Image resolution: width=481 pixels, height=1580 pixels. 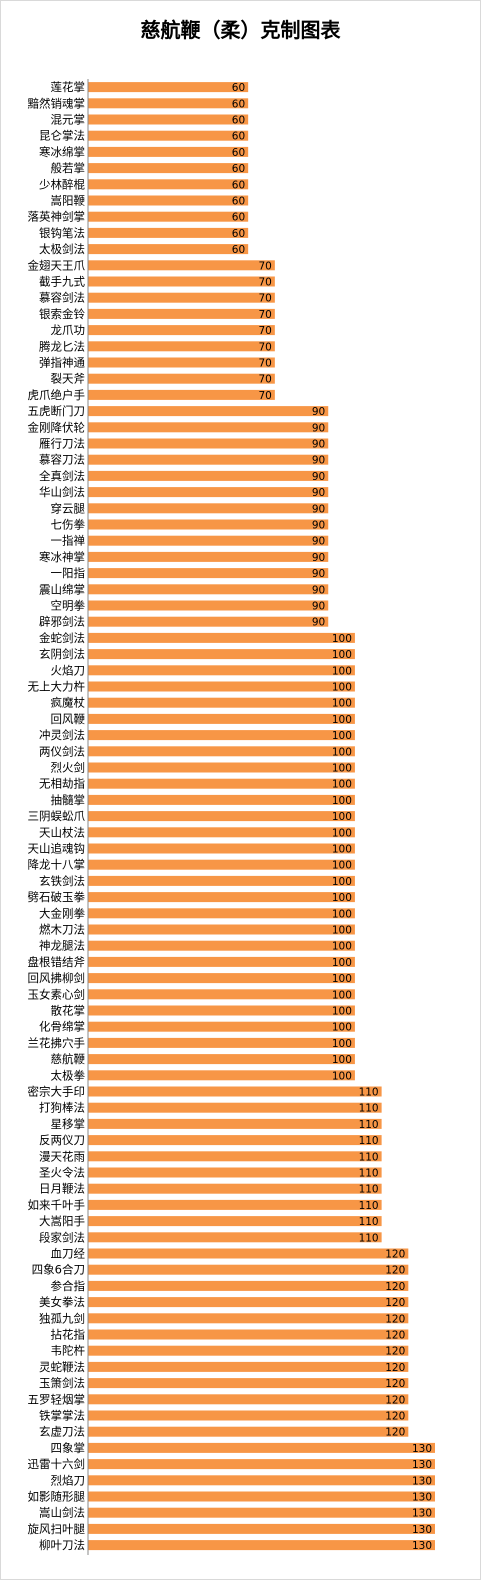 What do you see at coordinates (57, 395) in the screenshot?
I see `category-label: 虎爪绝户手` at bounding box center [57, 395].